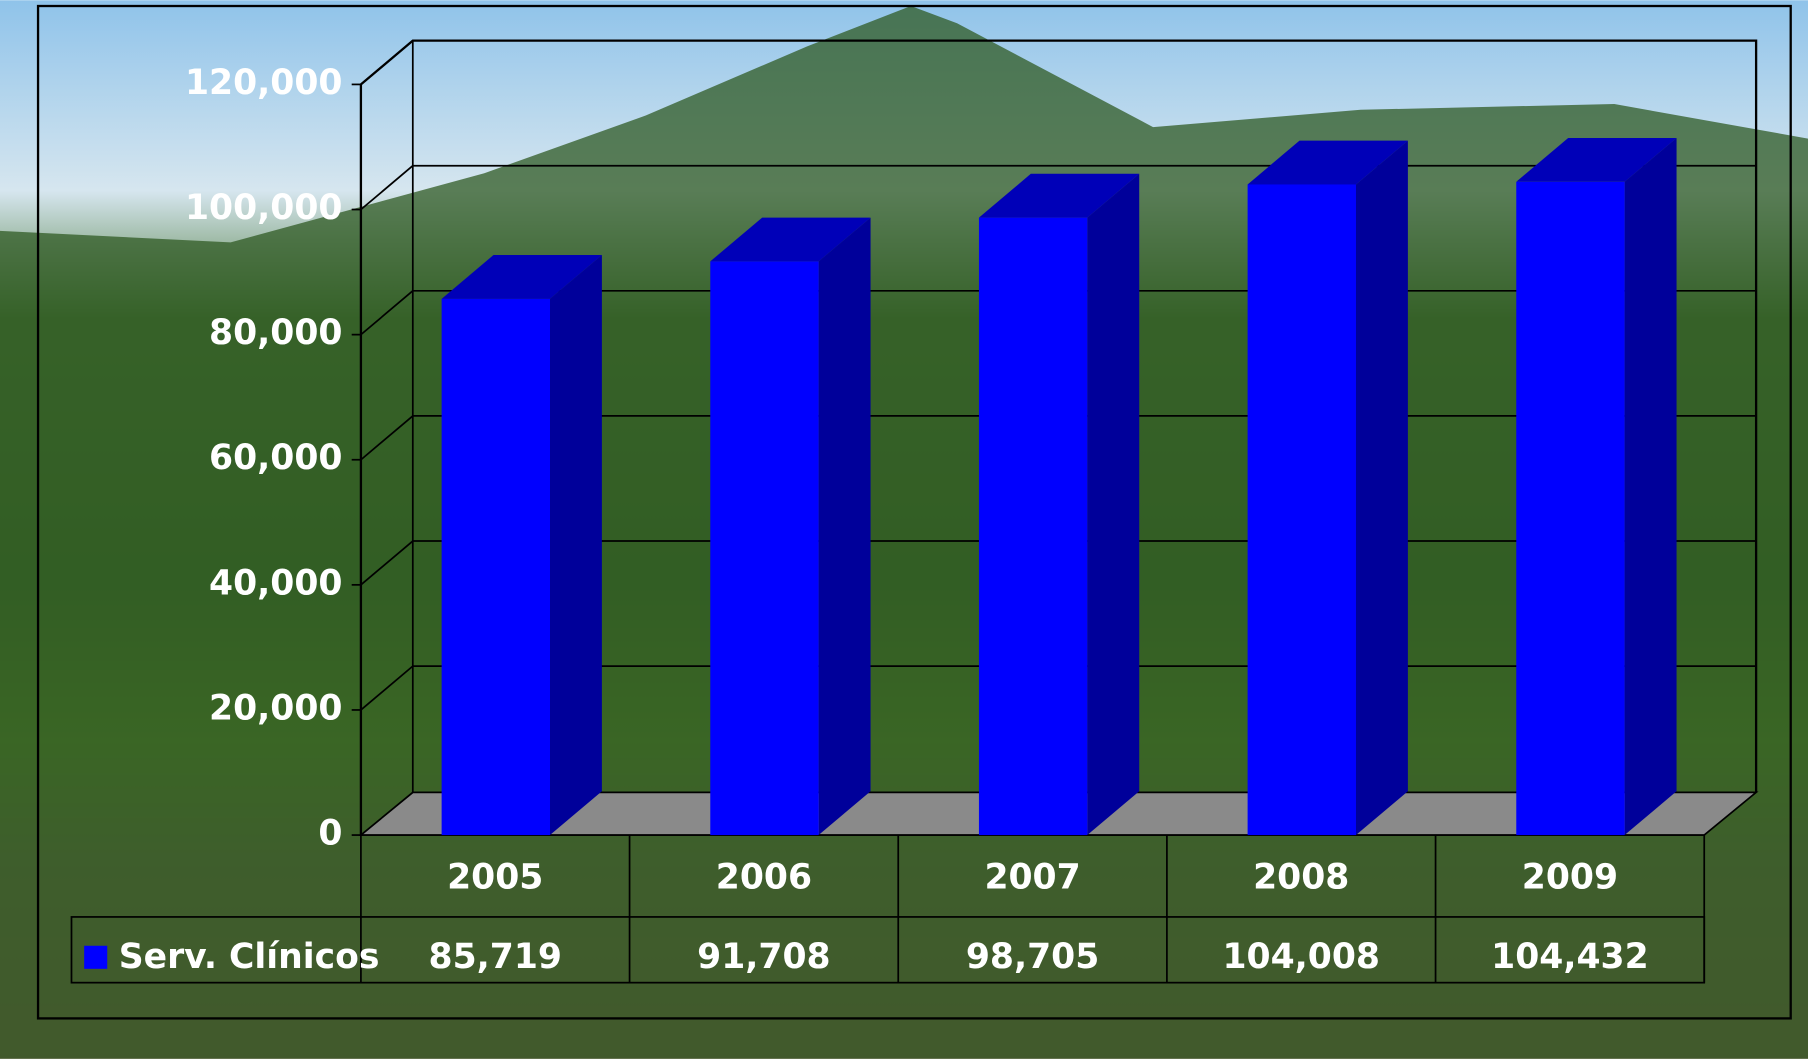 Image resolution: width=1808 pixels, height=1059 pixels. I want to click on y-tick-label: 0, so click(330, 834).